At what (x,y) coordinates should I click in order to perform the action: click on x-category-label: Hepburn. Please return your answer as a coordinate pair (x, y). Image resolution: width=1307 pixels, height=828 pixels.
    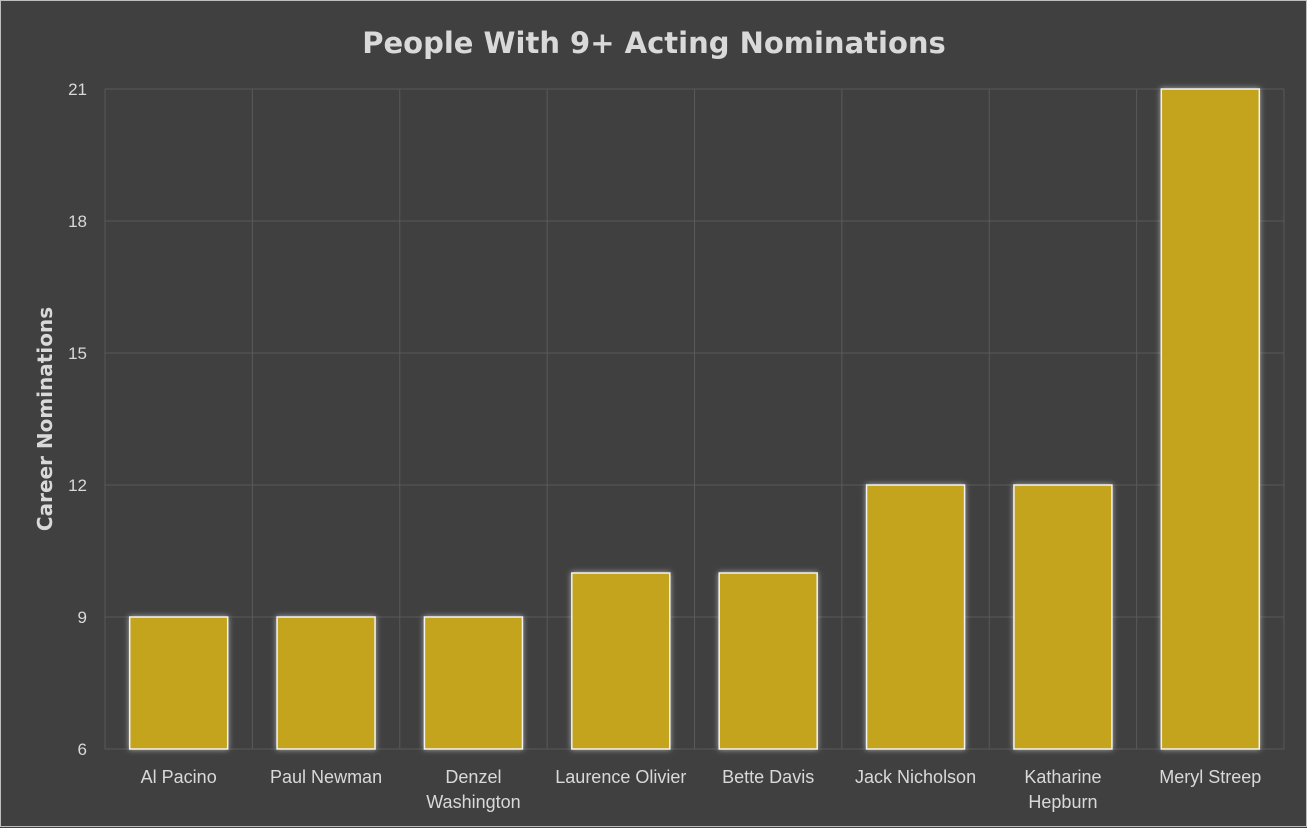
    Looking at the image, I should click on (1062, 802).